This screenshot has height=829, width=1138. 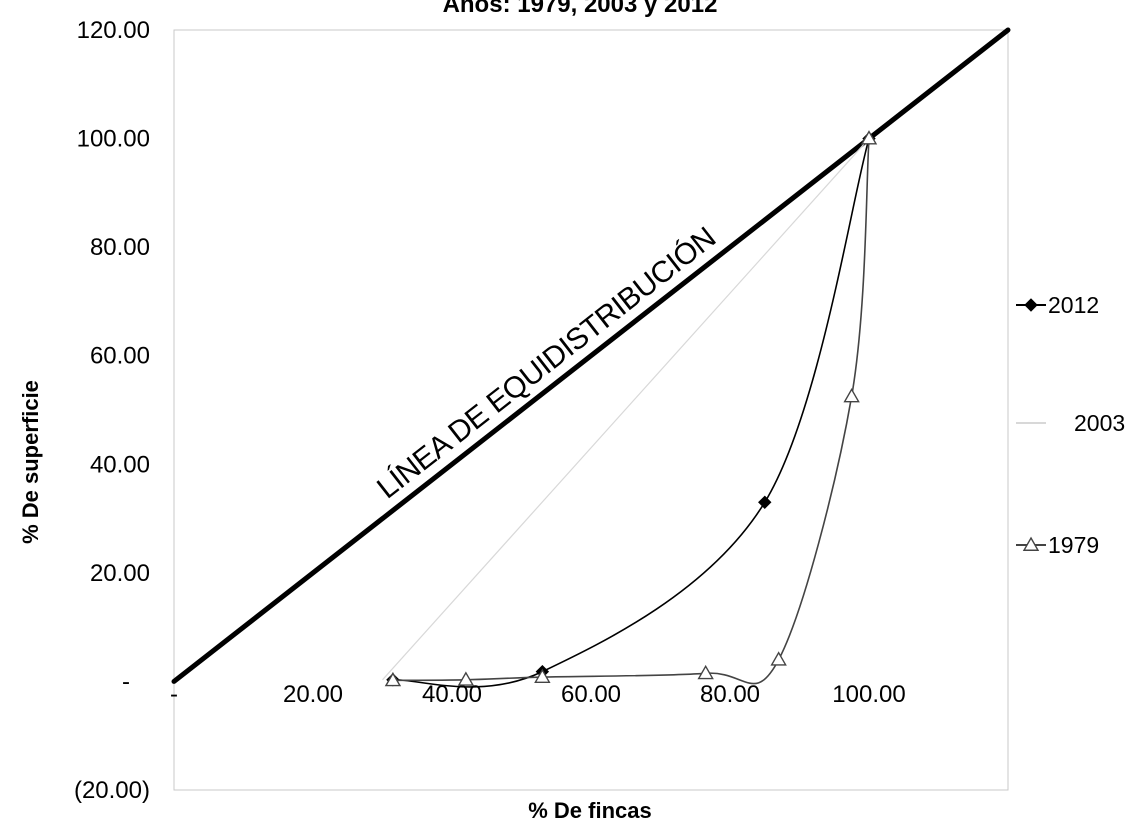 I want to click on legend-marker-1979, so click(x=1031, y=543).